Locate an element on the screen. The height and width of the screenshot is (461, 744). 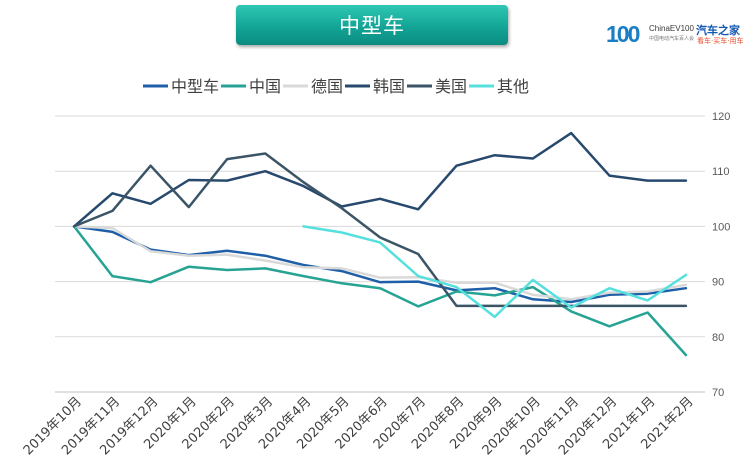
chart-title: 中型车 is located at coordinates (372, 26).